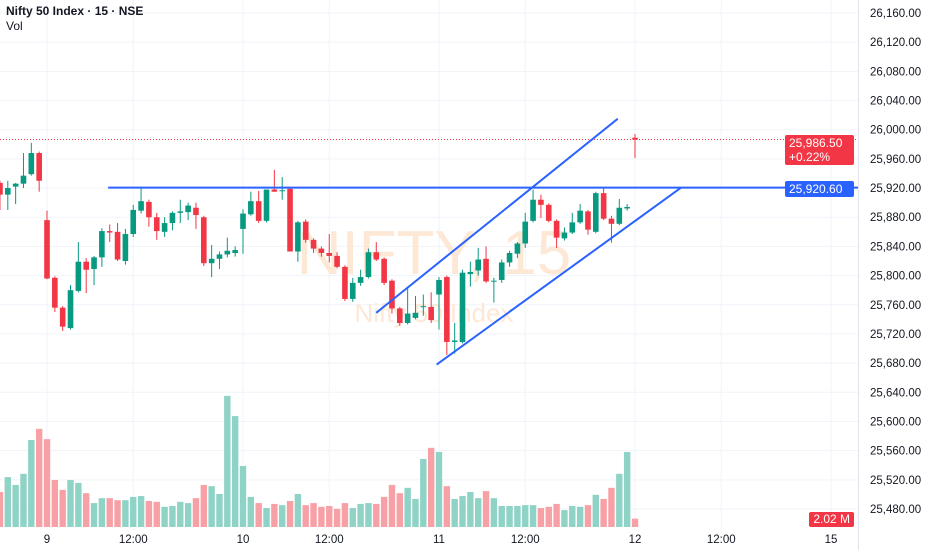 This screenshot has height=550, width=932. What do you see at coordinates (895, 510) in the screenshot?
I see `price-tick-label: 25,480.00` at bounding box center [895, 510].